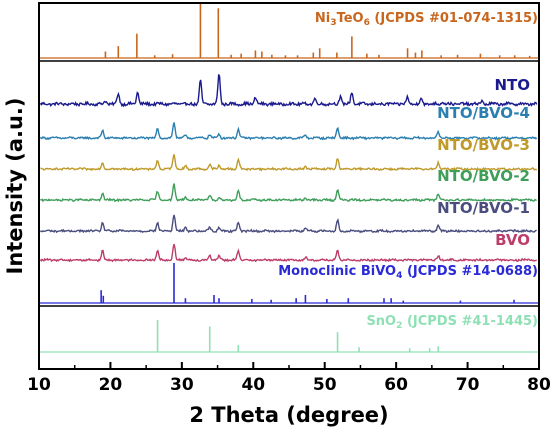  I want to click on reference-pattern-1: Ni3TeO6 (JCPDS #01-074-1315), so click(289, 31).